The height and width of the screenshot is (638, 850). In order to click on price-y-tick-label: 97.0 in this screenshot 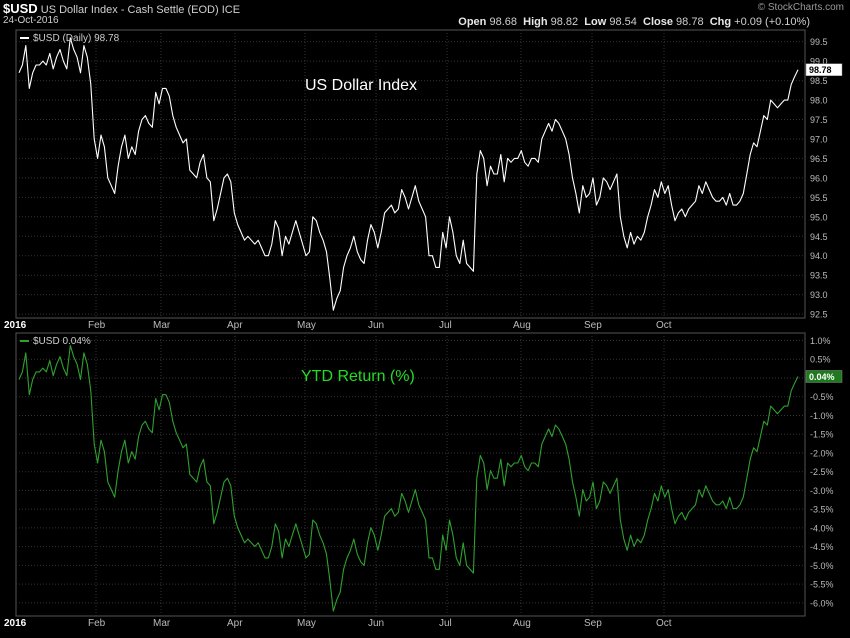, I will do `click(819, 139)`.